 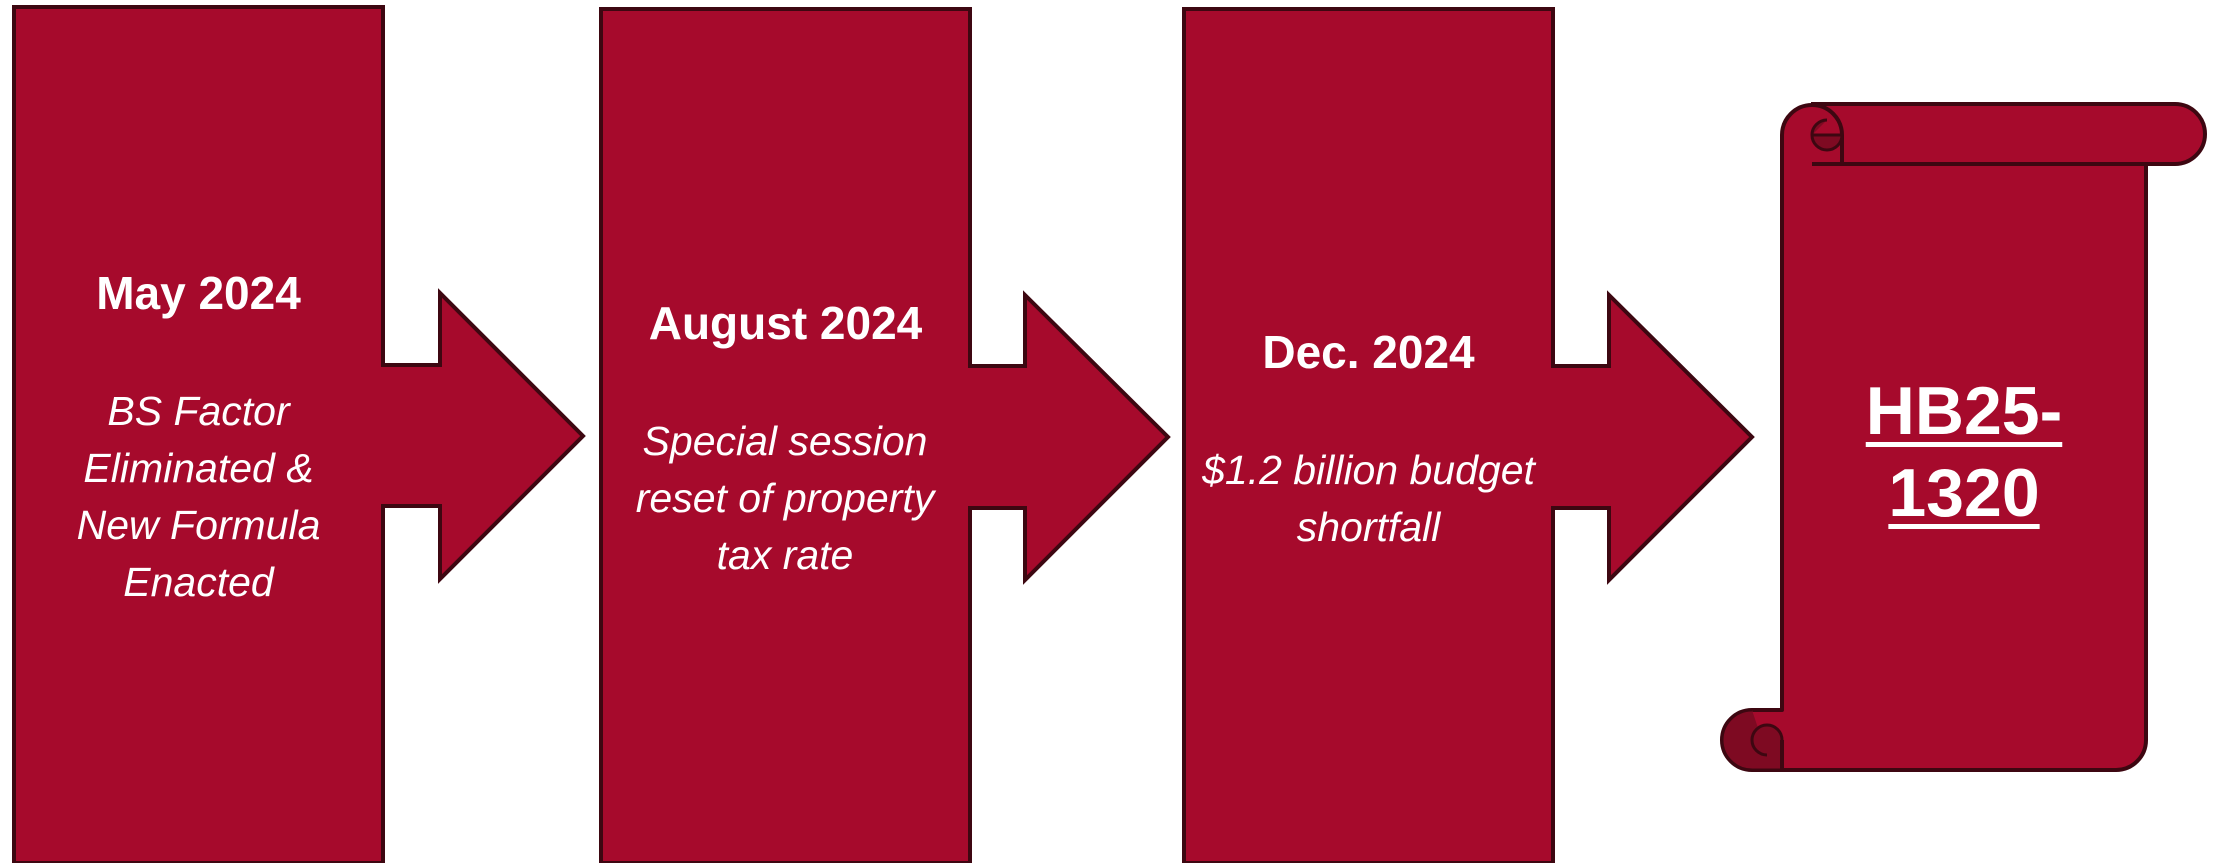 What do you see at coordinates (785, 323) in the screenshot?
I see `step-2-date: August 2024` at bounding box center [785, 323].